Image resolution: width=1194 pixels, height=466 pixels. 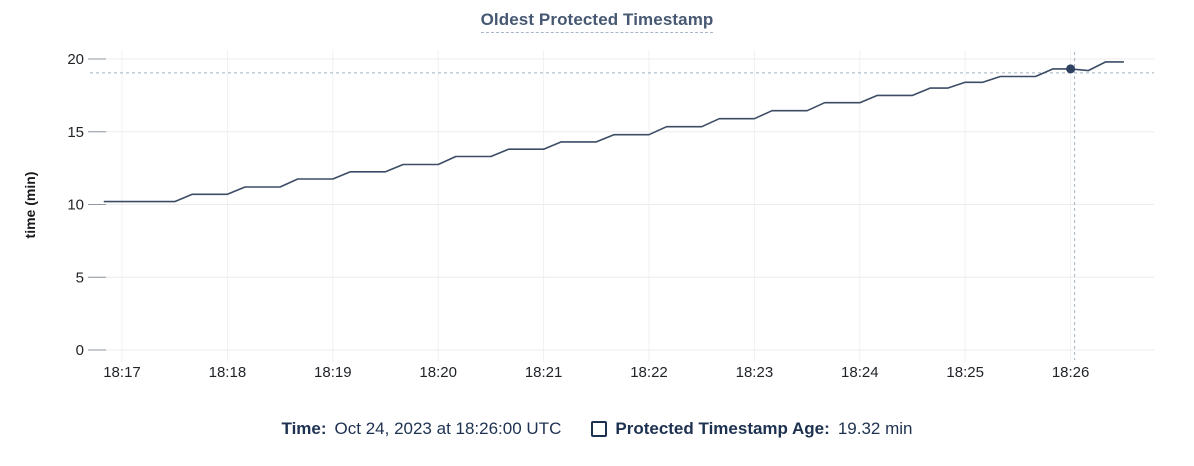 I want to click on series-label: Protected Timestamp Age:, so click(x=722, y=428).